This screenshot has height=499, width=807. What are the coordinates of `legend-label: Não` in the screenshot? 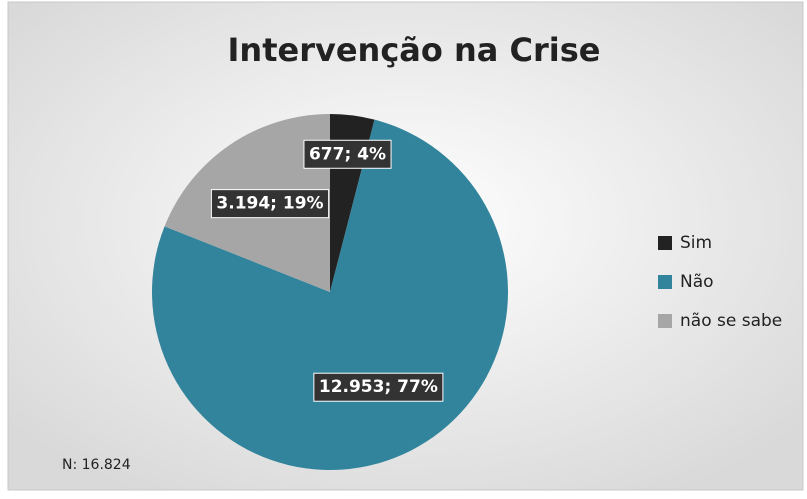 It's located at (697, 282).